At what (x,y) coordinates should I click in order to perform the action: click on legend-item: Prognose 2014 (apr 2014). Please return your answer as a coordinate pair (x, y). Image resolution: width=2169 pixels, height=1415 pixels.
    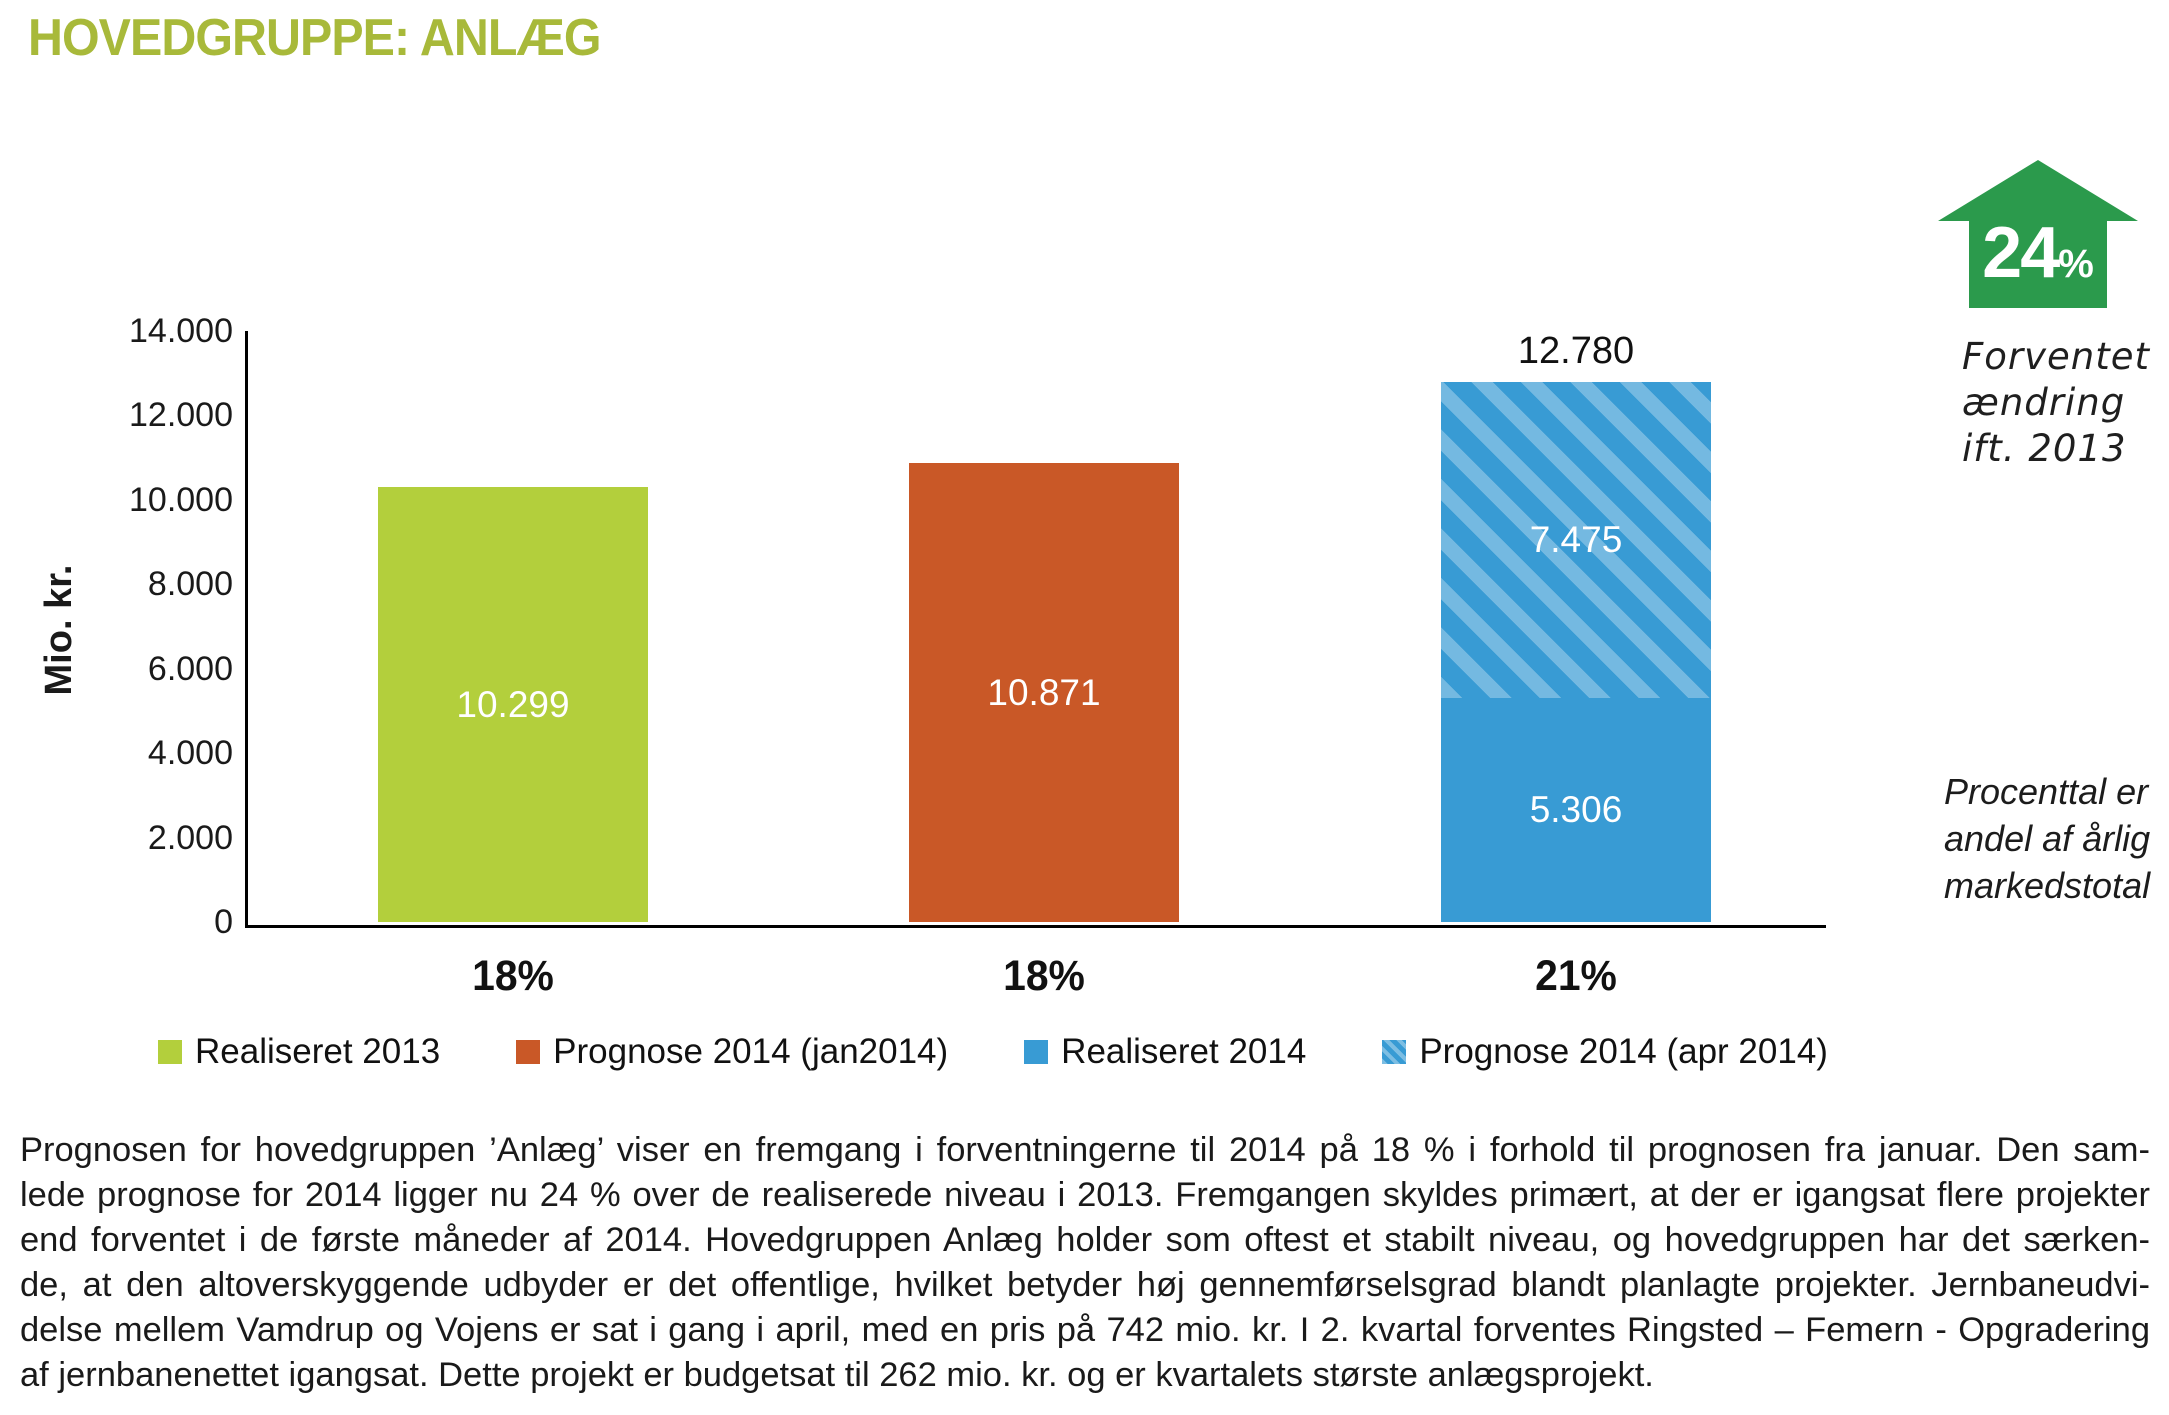
    Looking at the image, I should click on (1605, 1052).